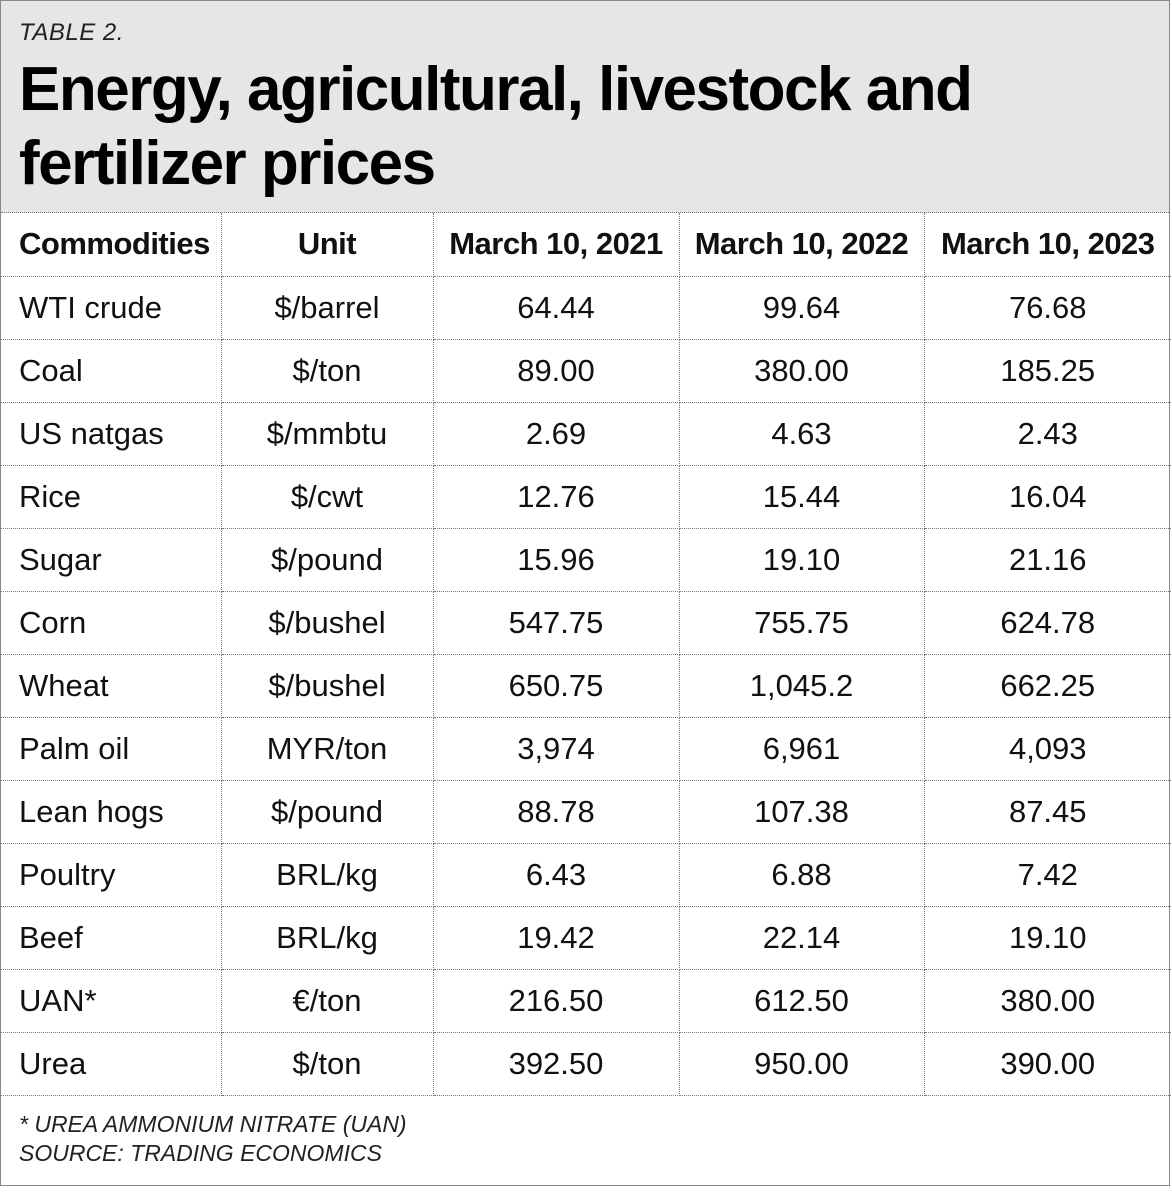 This screenshot has width=1172, height=1195. Describe the element at coordinates (556, 812) in the screenshot. I see `value-2021-cell: 88.78` at that location.